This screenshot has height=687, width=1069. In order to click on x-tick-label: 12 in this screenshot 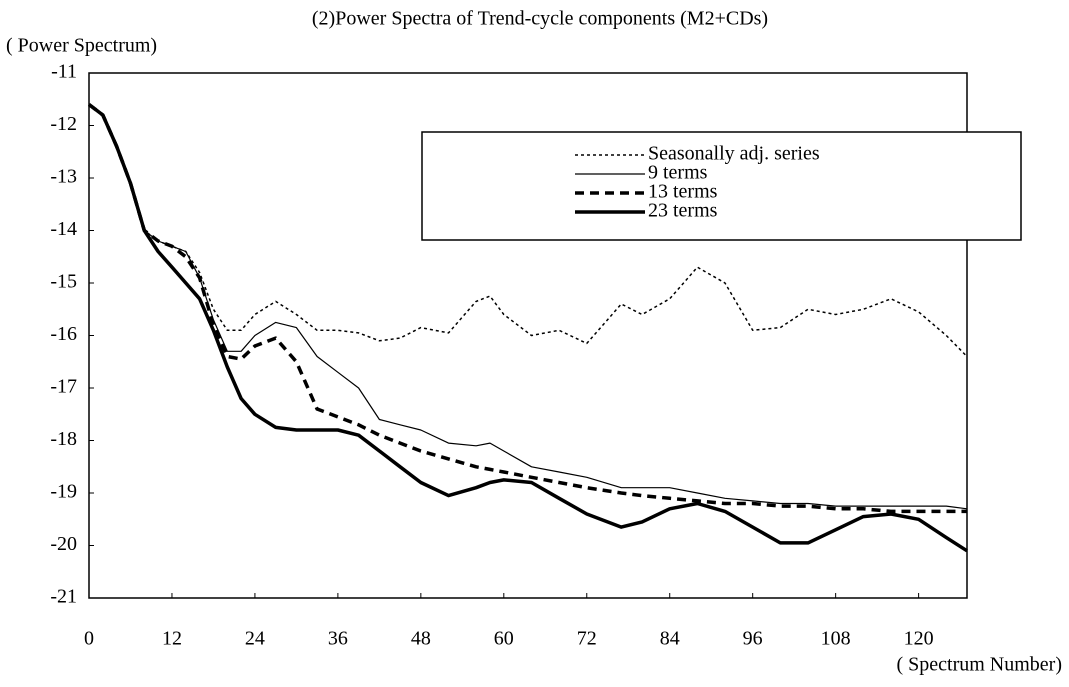, I will do `click(172, 639)`.